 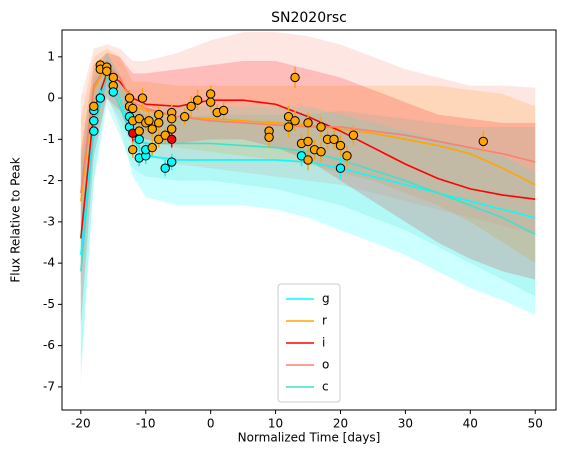 What do you see at coordinates (51, 98) in the screenshot?
I see `y-tick-label: 0` at bounding box center [51, 98].